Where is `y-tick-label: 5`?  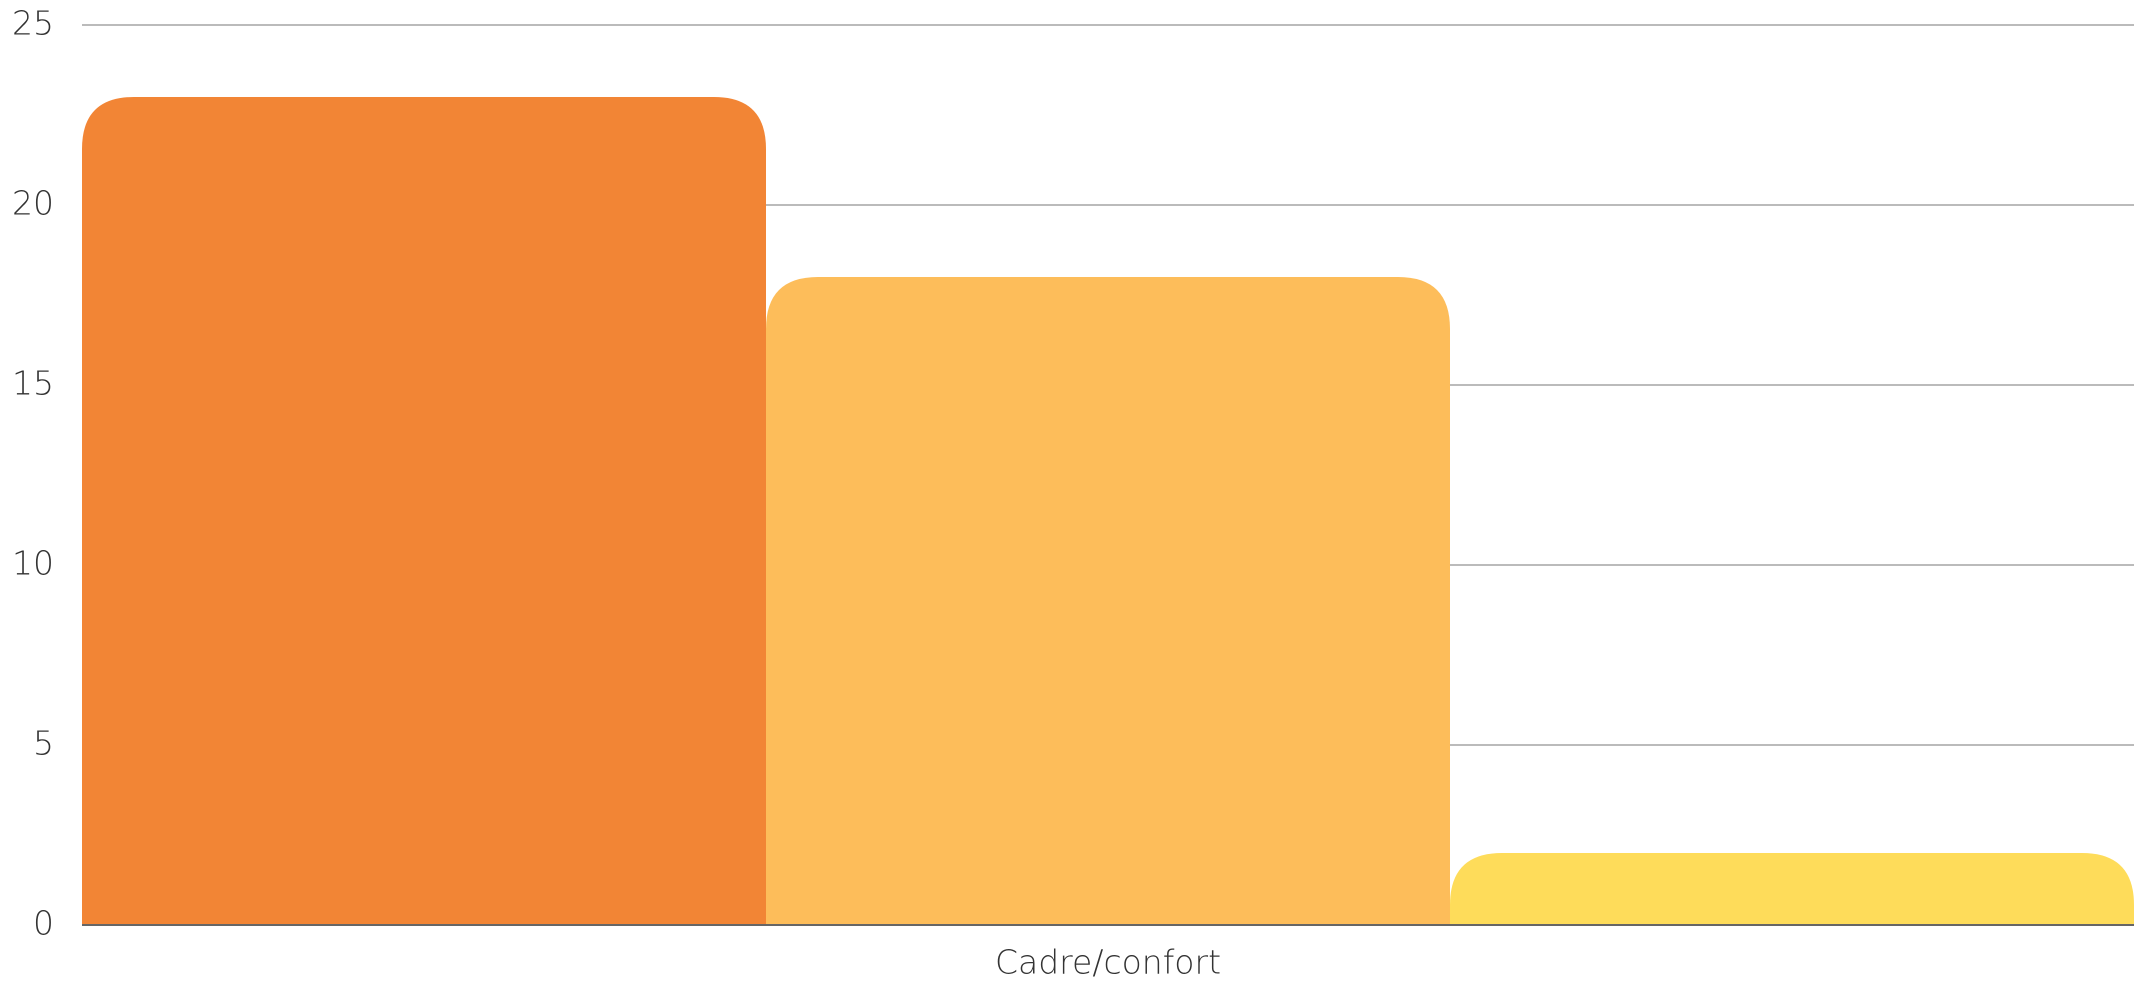
y-tick-label: 5 is located at coordinates (43, 743).